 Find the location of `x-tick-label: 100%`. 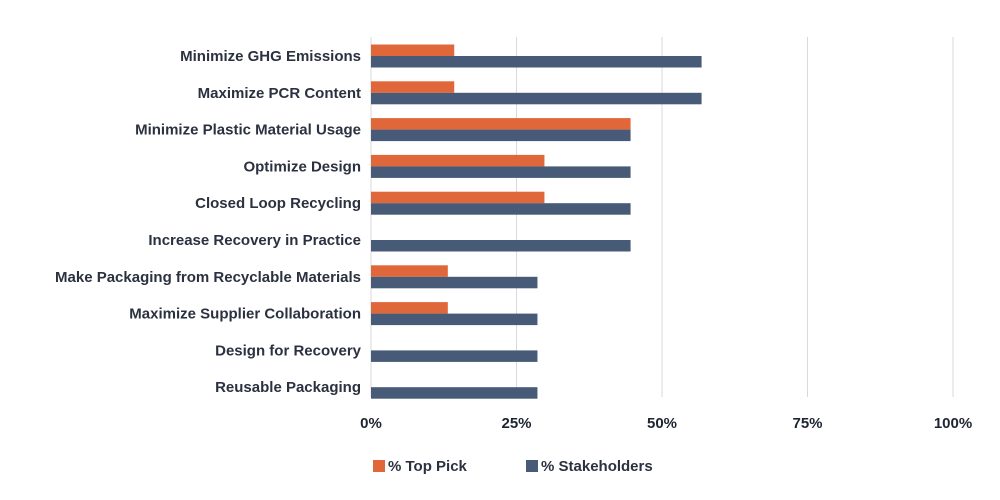

x-tick-label: 100% is located at coordinates (953, 423).